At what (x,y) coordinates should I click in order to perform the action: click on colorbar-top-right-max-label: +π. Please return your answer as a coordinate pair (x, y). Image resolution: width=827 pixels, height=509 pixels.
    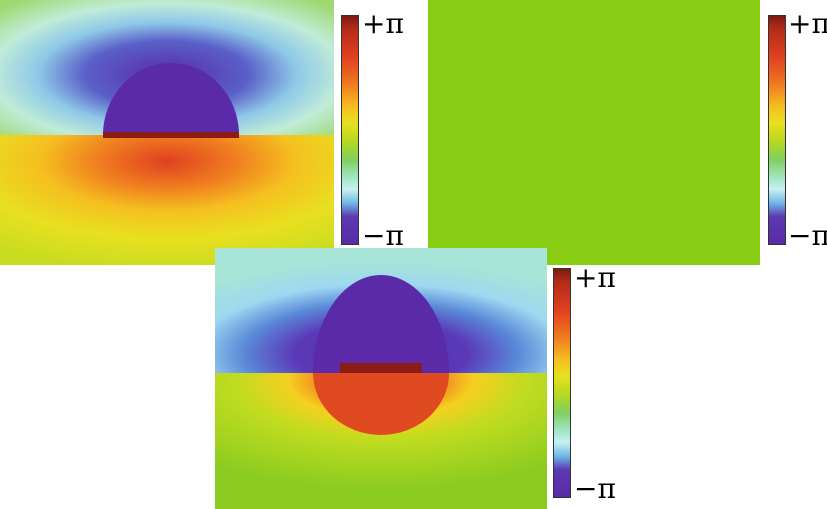
    Looking at the image, I should click on (807, 23).